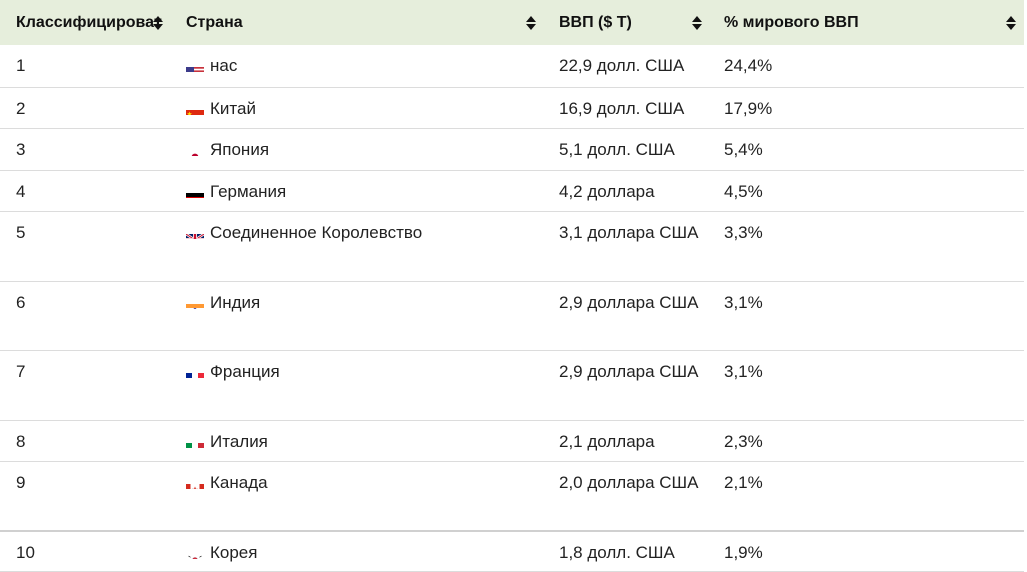 This screenshot has width=1027, height=572. I want to click on table-row: 8 Италия 2,1 доллара 2,3%, so click(512, 441).